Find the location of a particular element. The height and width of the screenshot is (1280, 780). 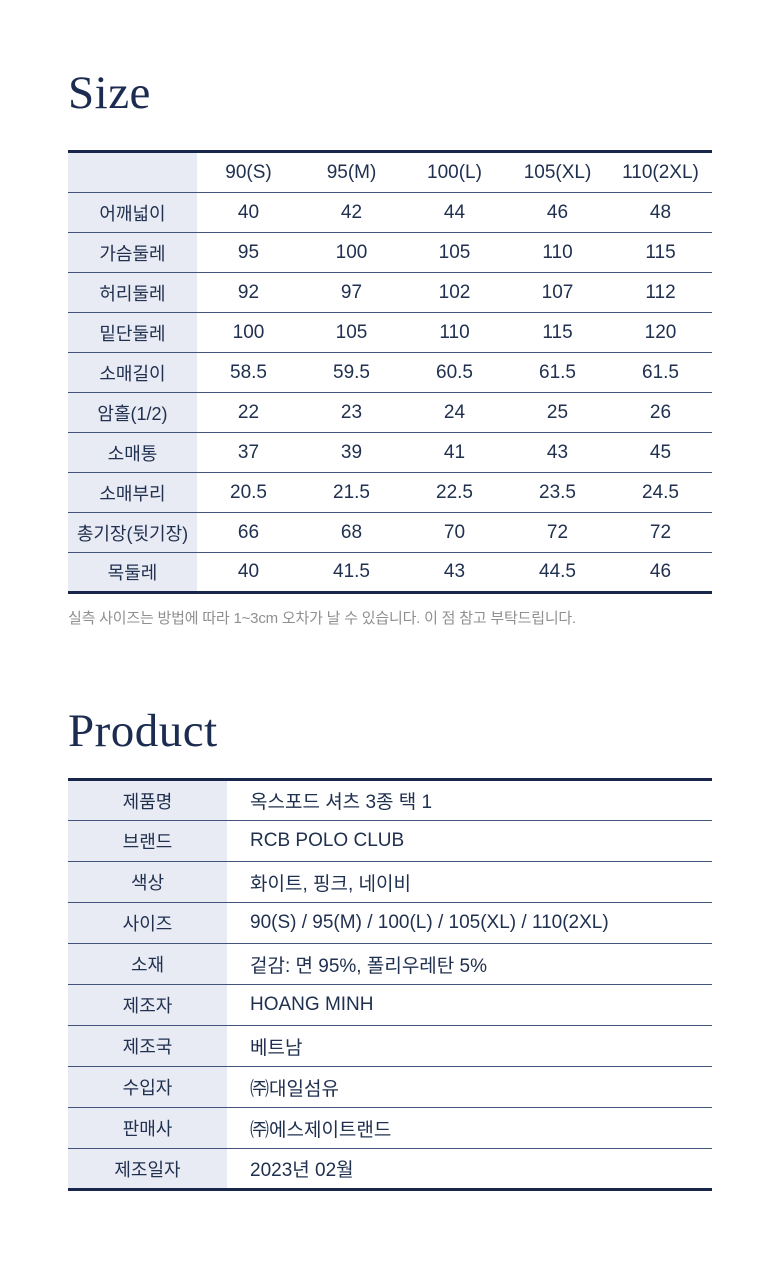

product-table-row: 판매사 ㈜에스제이트랜드 is located at coordinates (390, 1128).